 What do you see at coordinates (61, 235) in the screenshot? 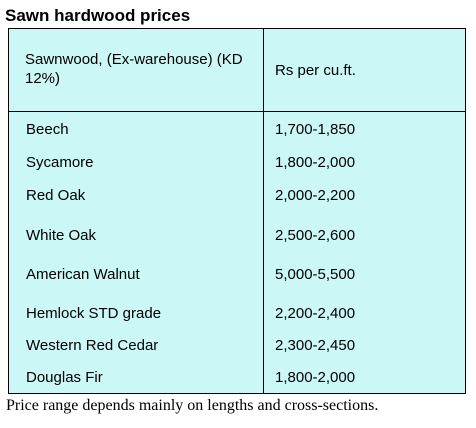
I see `row-name-white-oak: White Oak` at bounding box center [61, 235].